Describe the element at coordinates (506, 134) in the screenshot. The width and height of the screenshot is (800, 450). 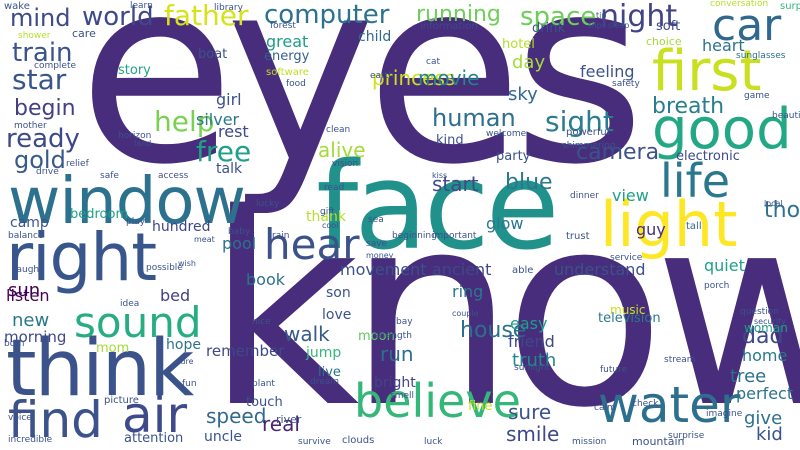
I see `cloud-word: welcome` at that location.